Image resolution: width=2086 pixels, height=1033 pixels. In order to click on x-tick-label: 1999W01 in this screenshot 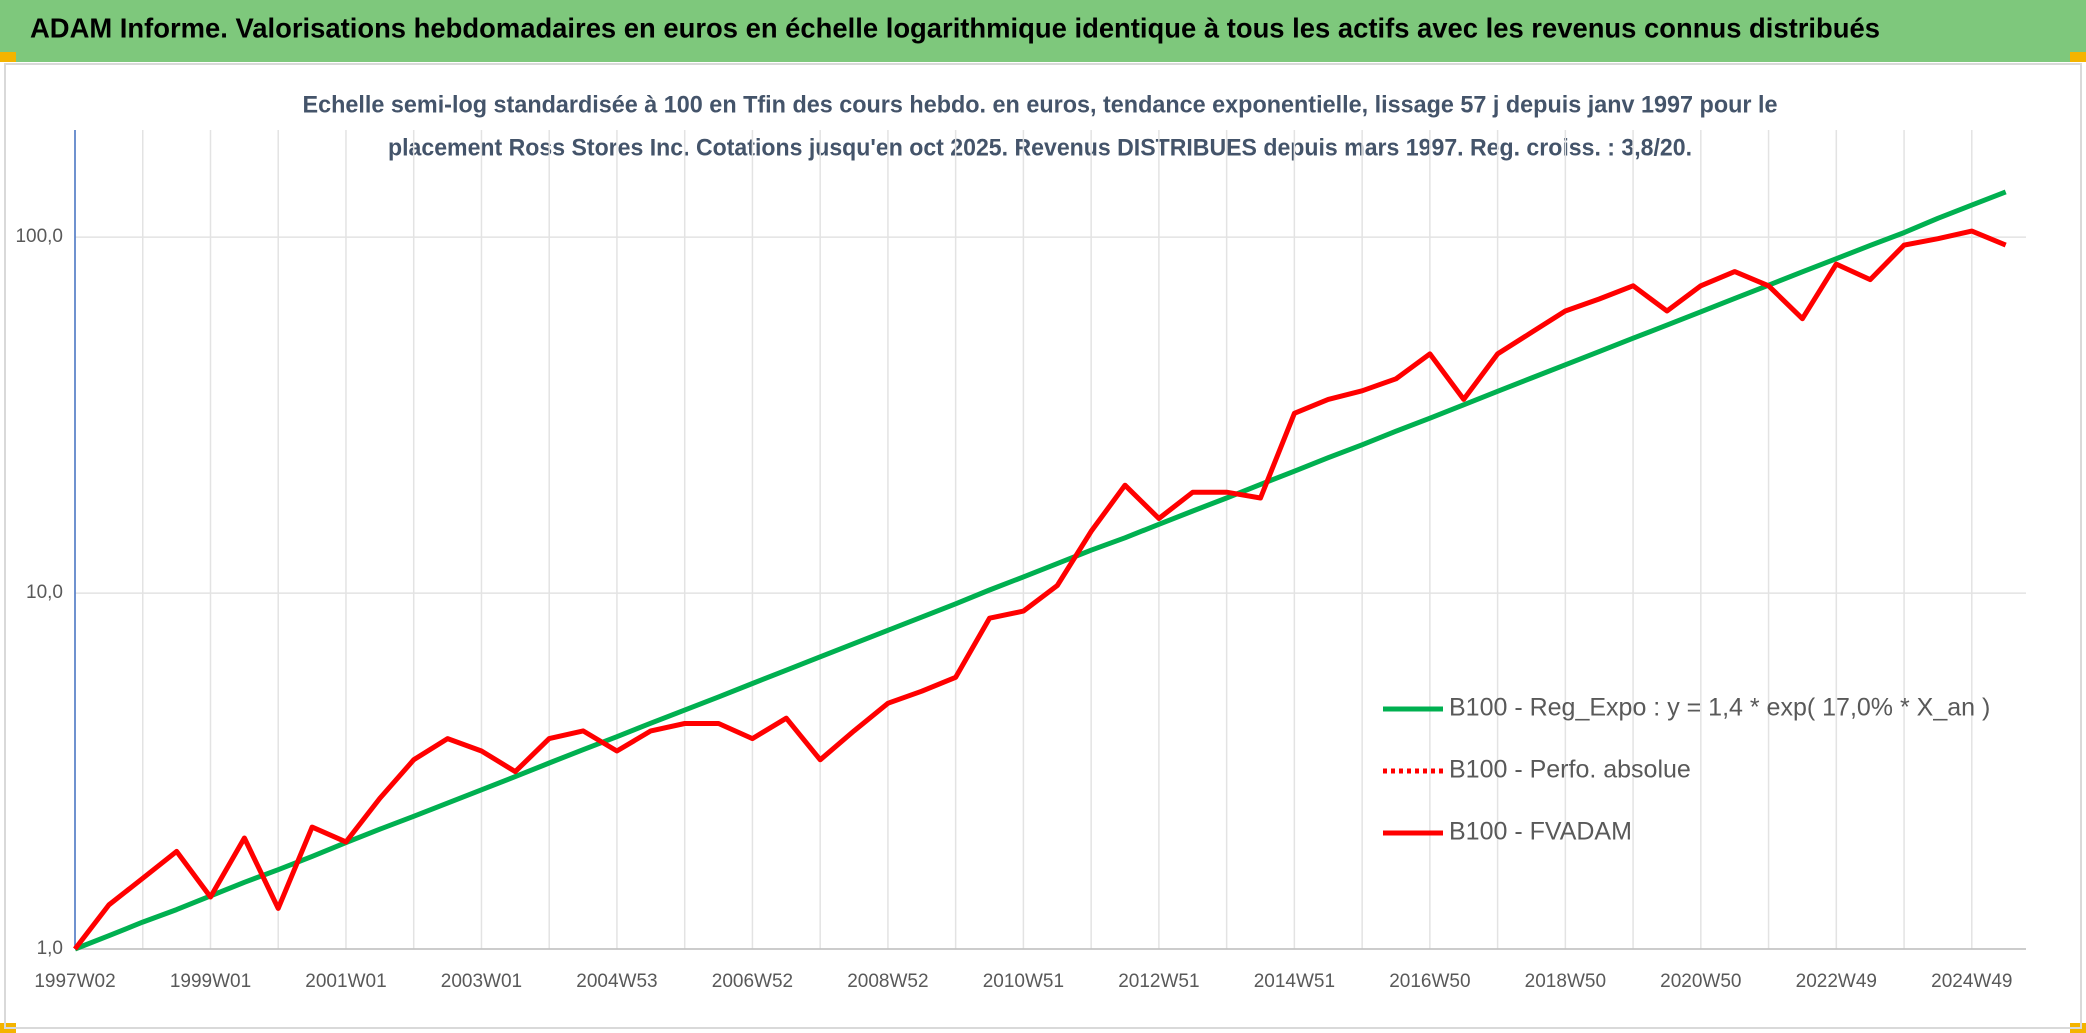, I will do `click(210, 981)`.